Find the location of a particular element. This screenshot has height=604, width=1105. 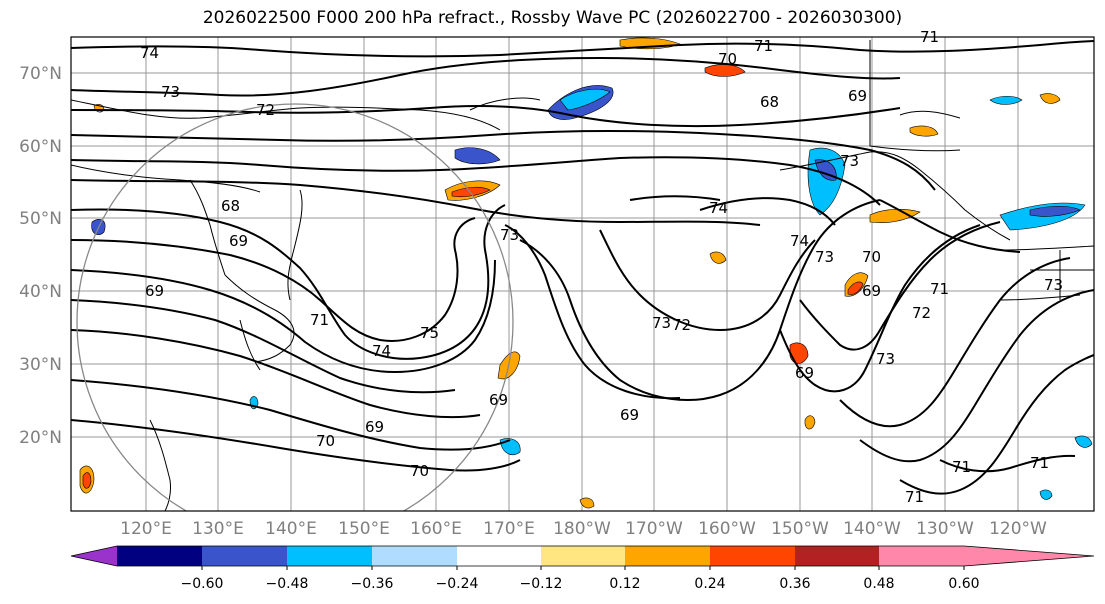

colorbar-tick-label: 0.48 is located at coordinates (878, 584).